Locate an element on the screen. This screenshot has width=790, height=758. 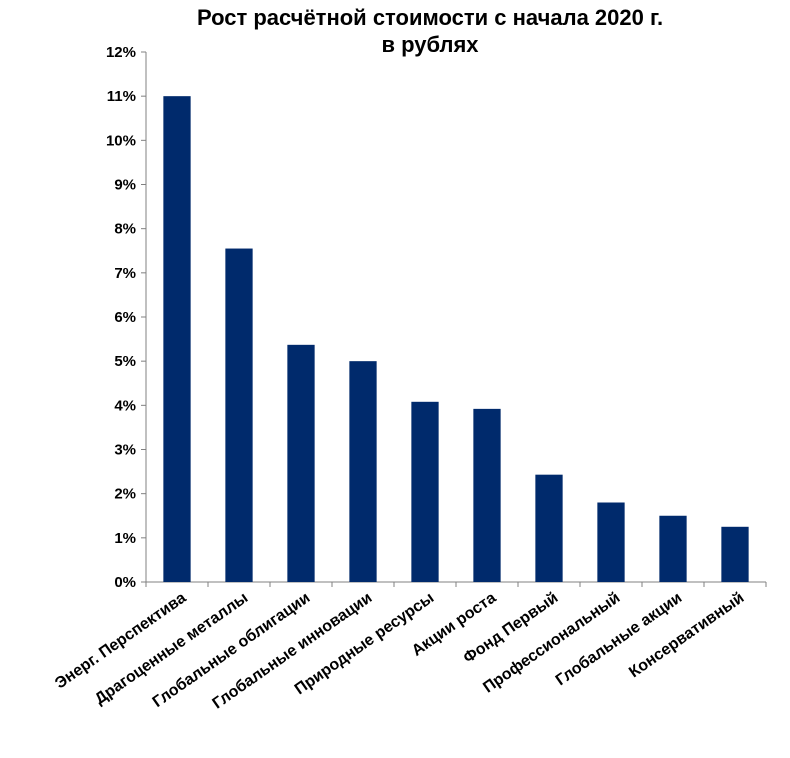
x-category-label: Консервативный is located at coordinates (686, 635).